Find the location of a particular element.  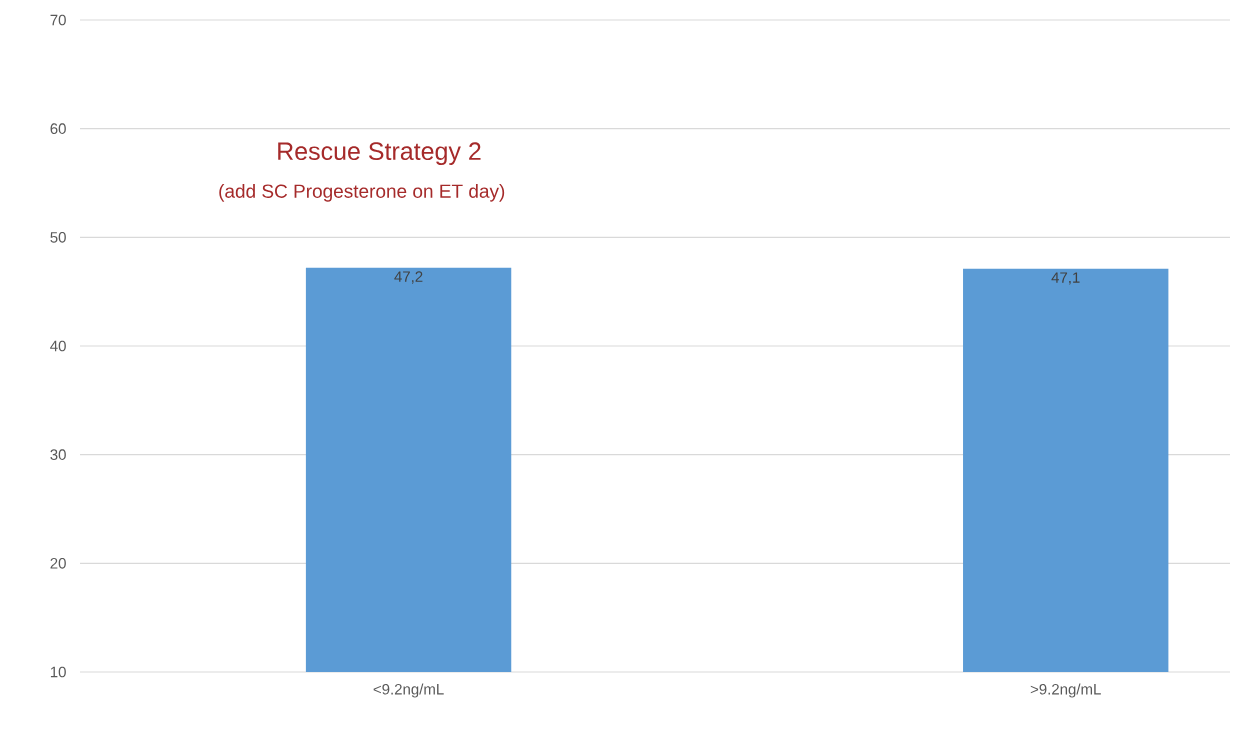

y-tick-label: 20 is located at coordinates (58, 563).